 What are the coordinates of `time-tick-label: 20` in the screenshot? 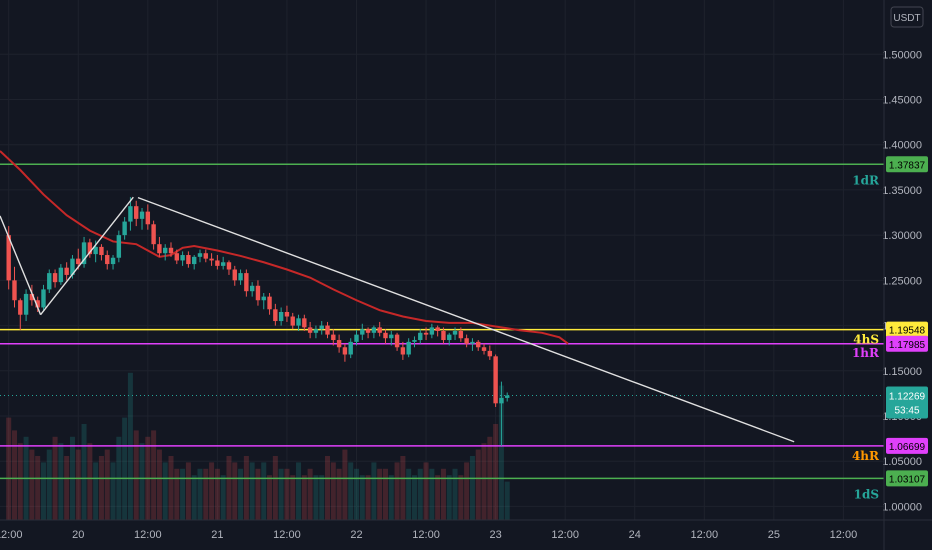 It's located at (78, 535).